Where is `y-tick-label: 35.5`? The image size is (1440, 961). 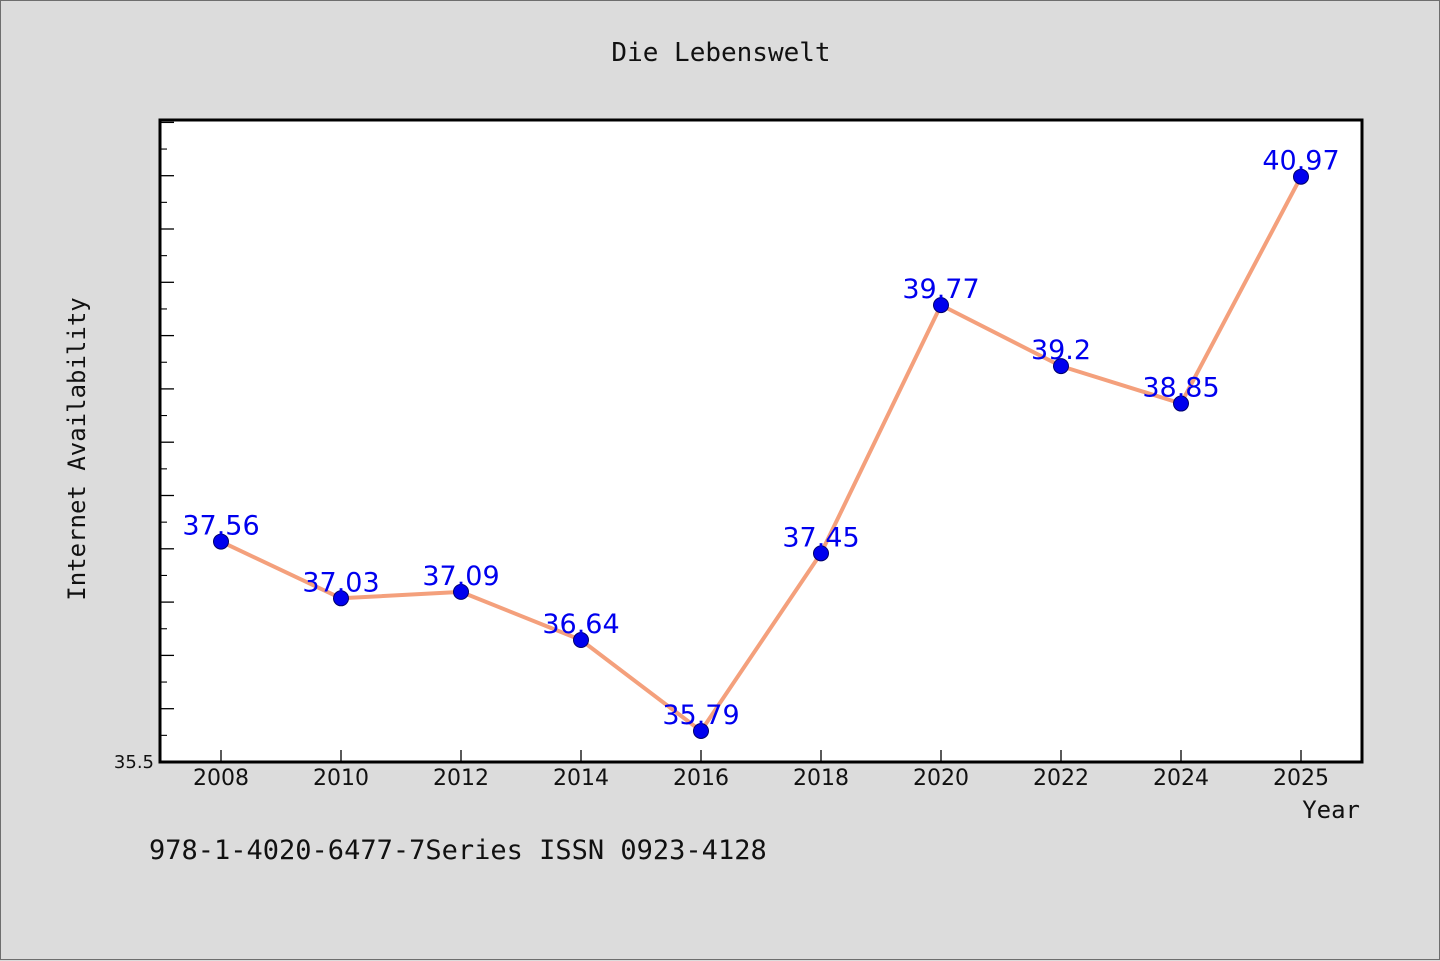 y-tick-label: 35.5 is located at coordinates (134, 762).